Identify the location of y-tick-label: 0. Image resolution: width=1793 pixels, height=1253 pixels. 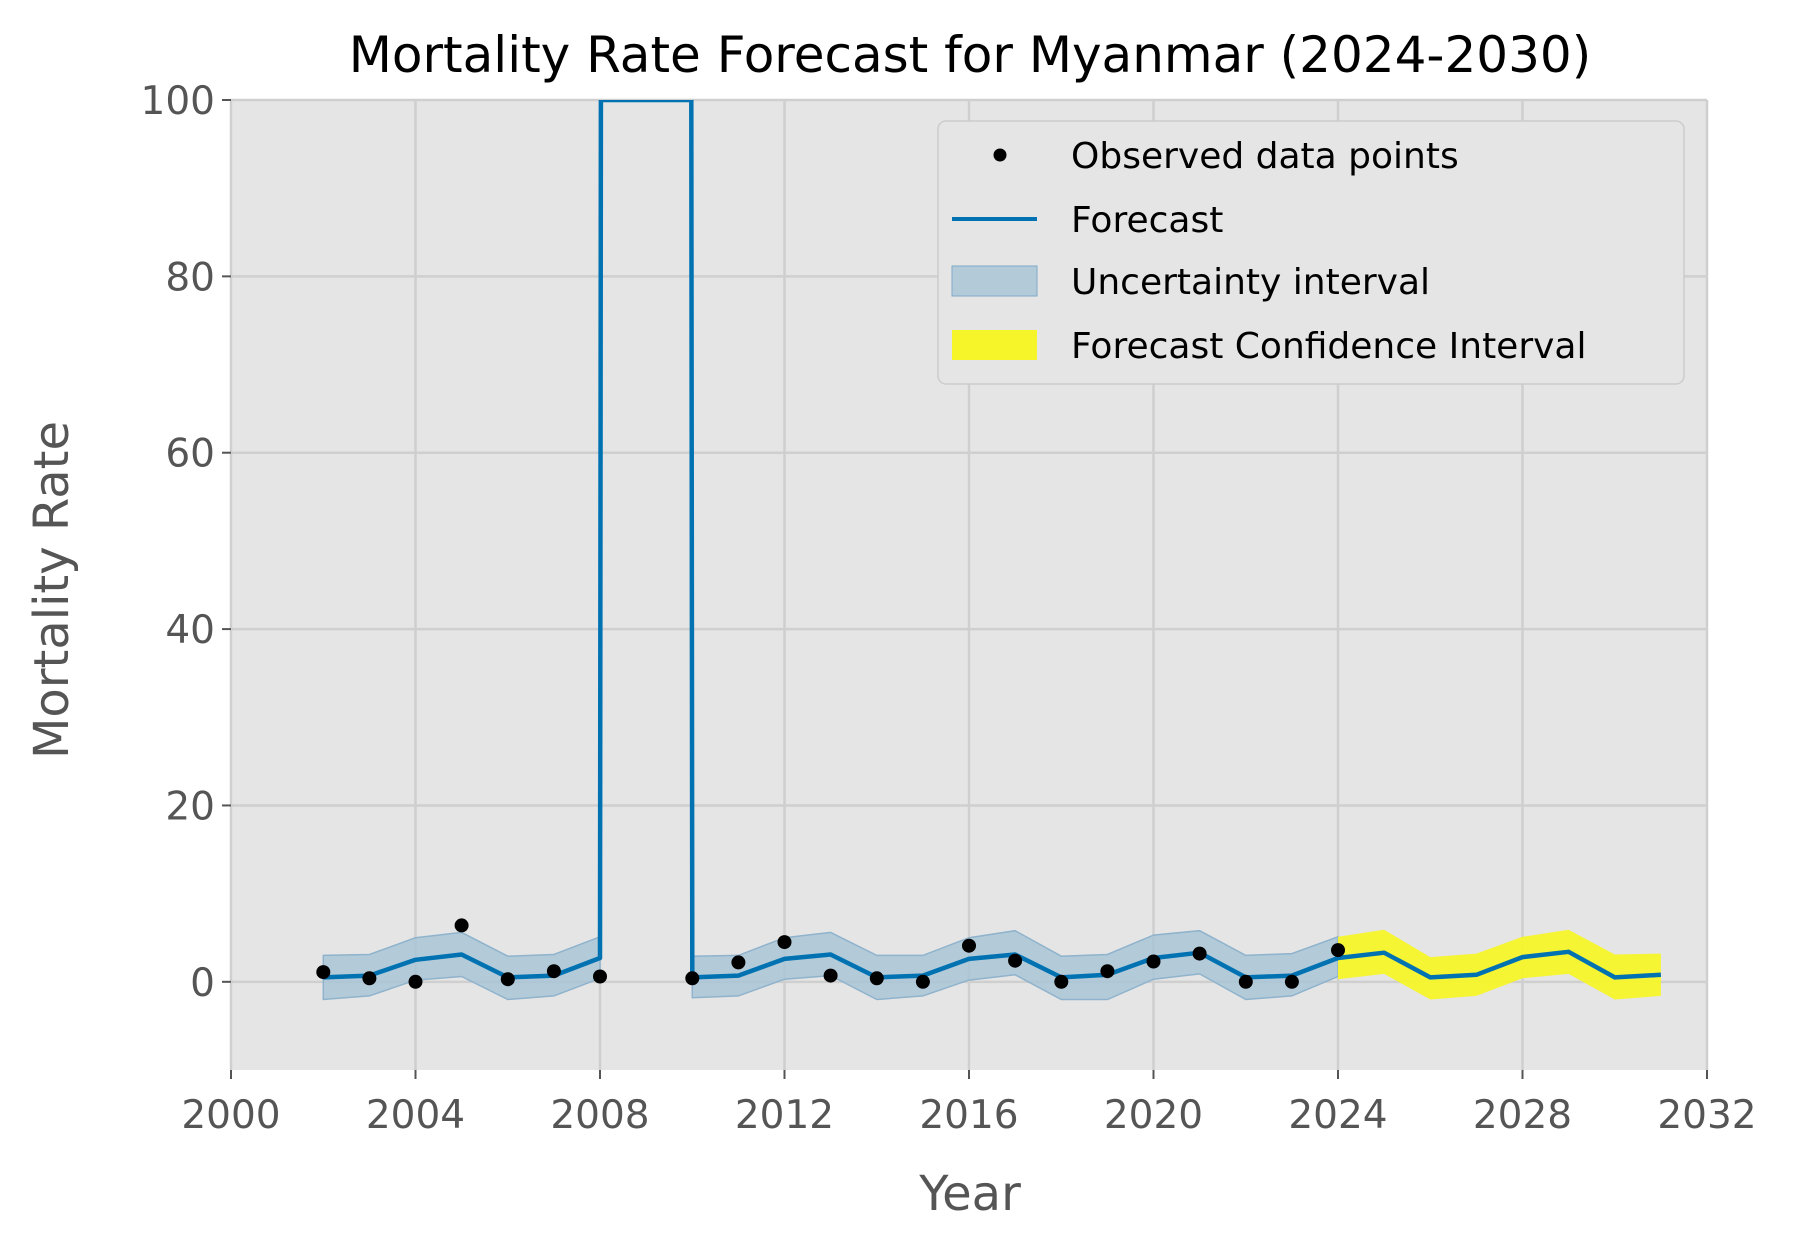
(202, 983).